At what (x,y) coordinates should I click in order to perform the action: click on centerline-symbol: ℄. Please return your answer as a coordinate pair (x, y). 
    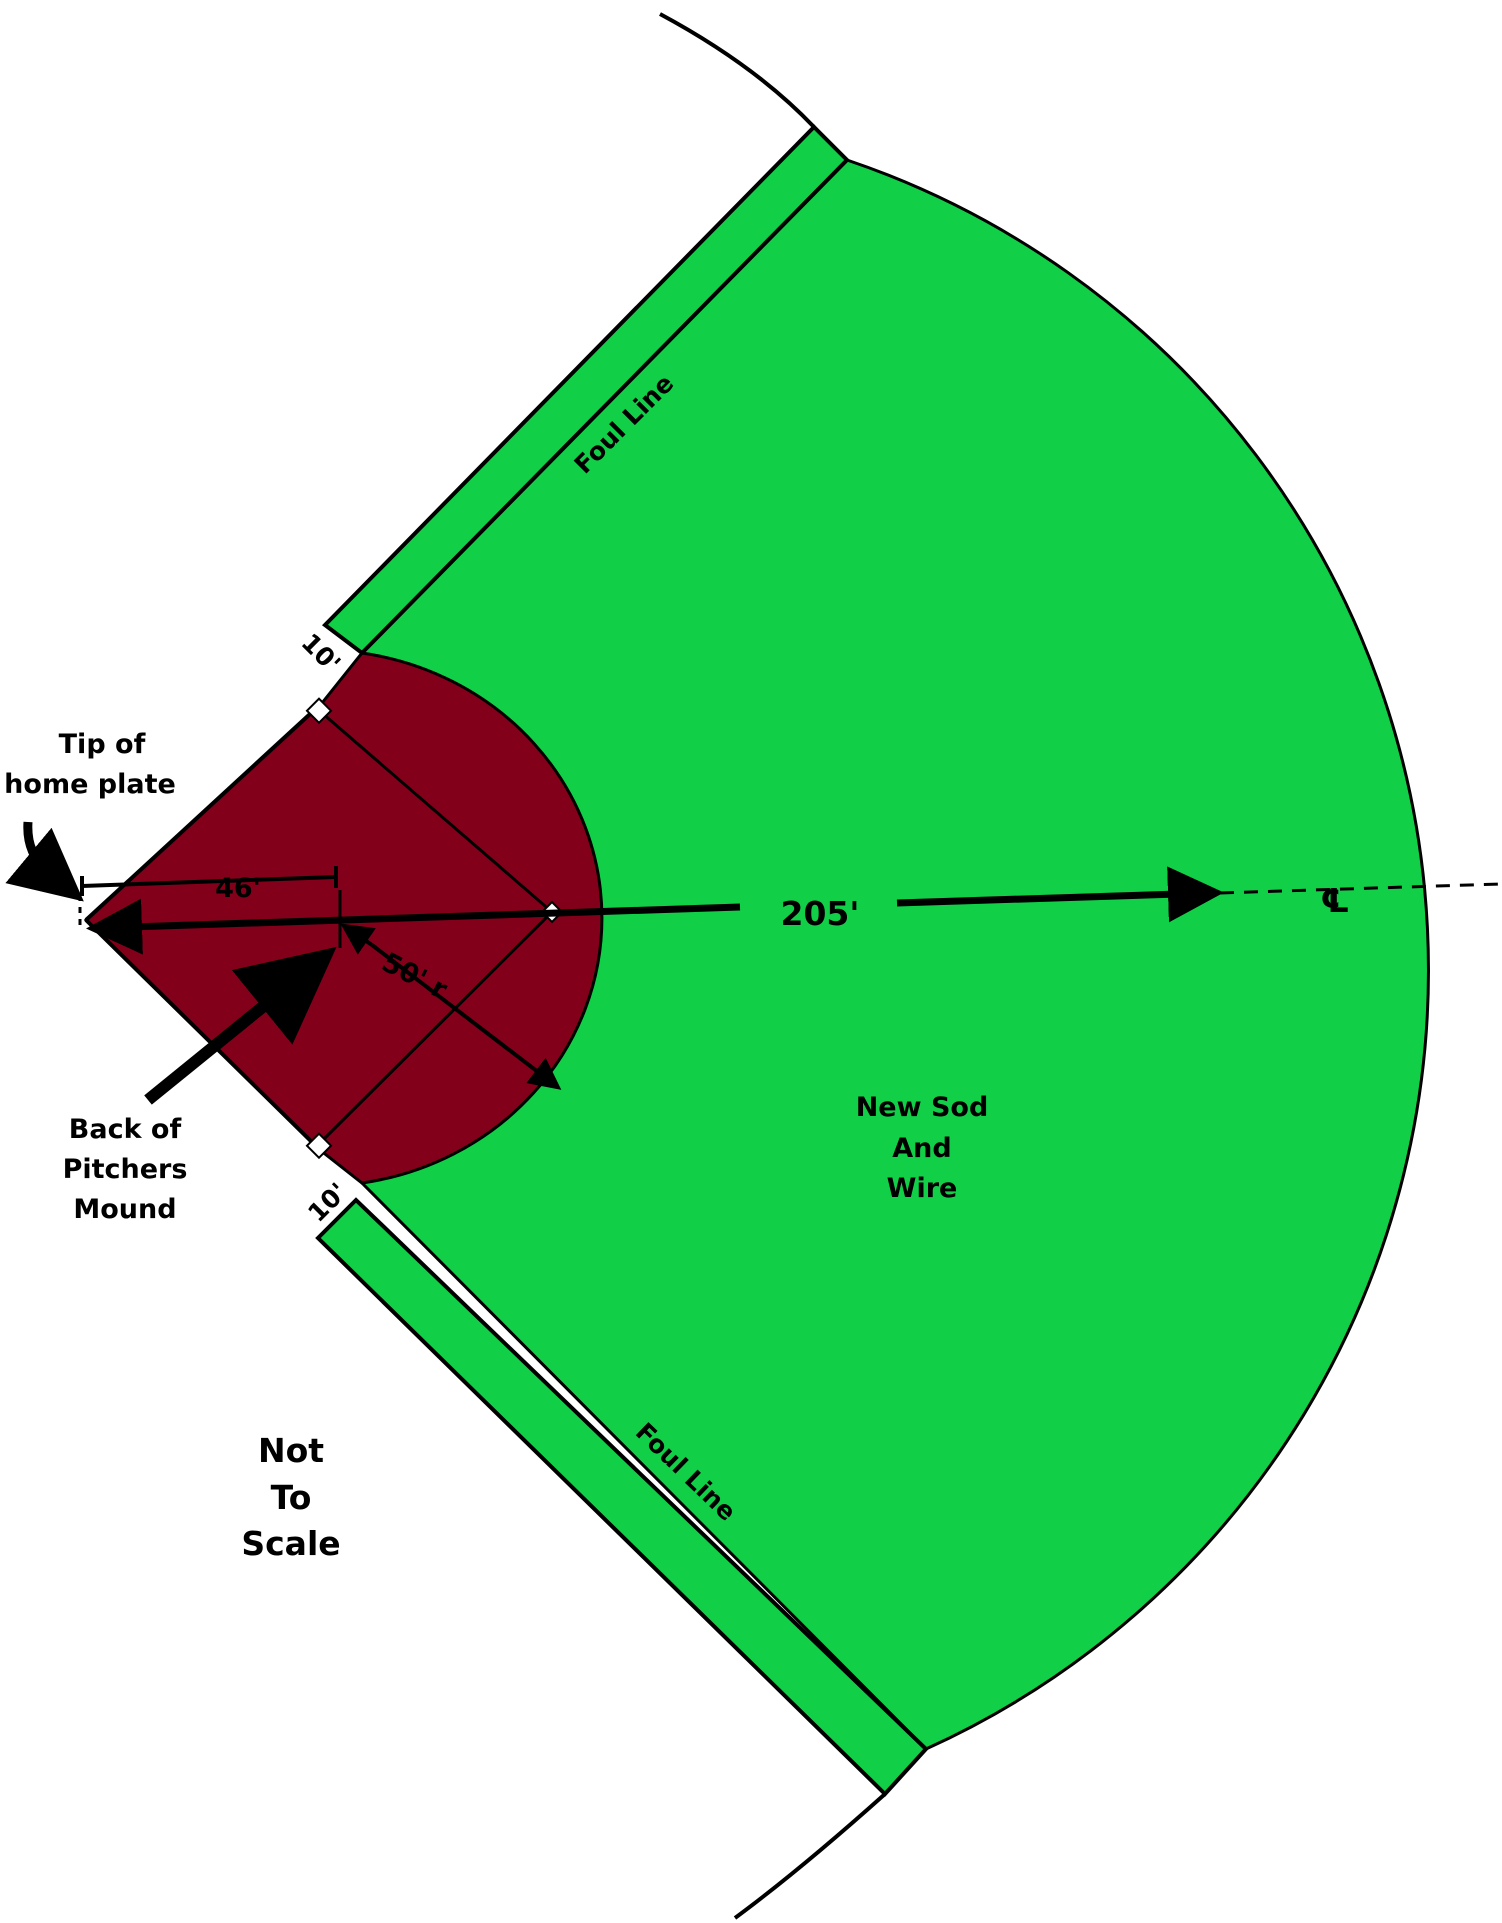
    Looking at the image, I should click on (1335, 900).